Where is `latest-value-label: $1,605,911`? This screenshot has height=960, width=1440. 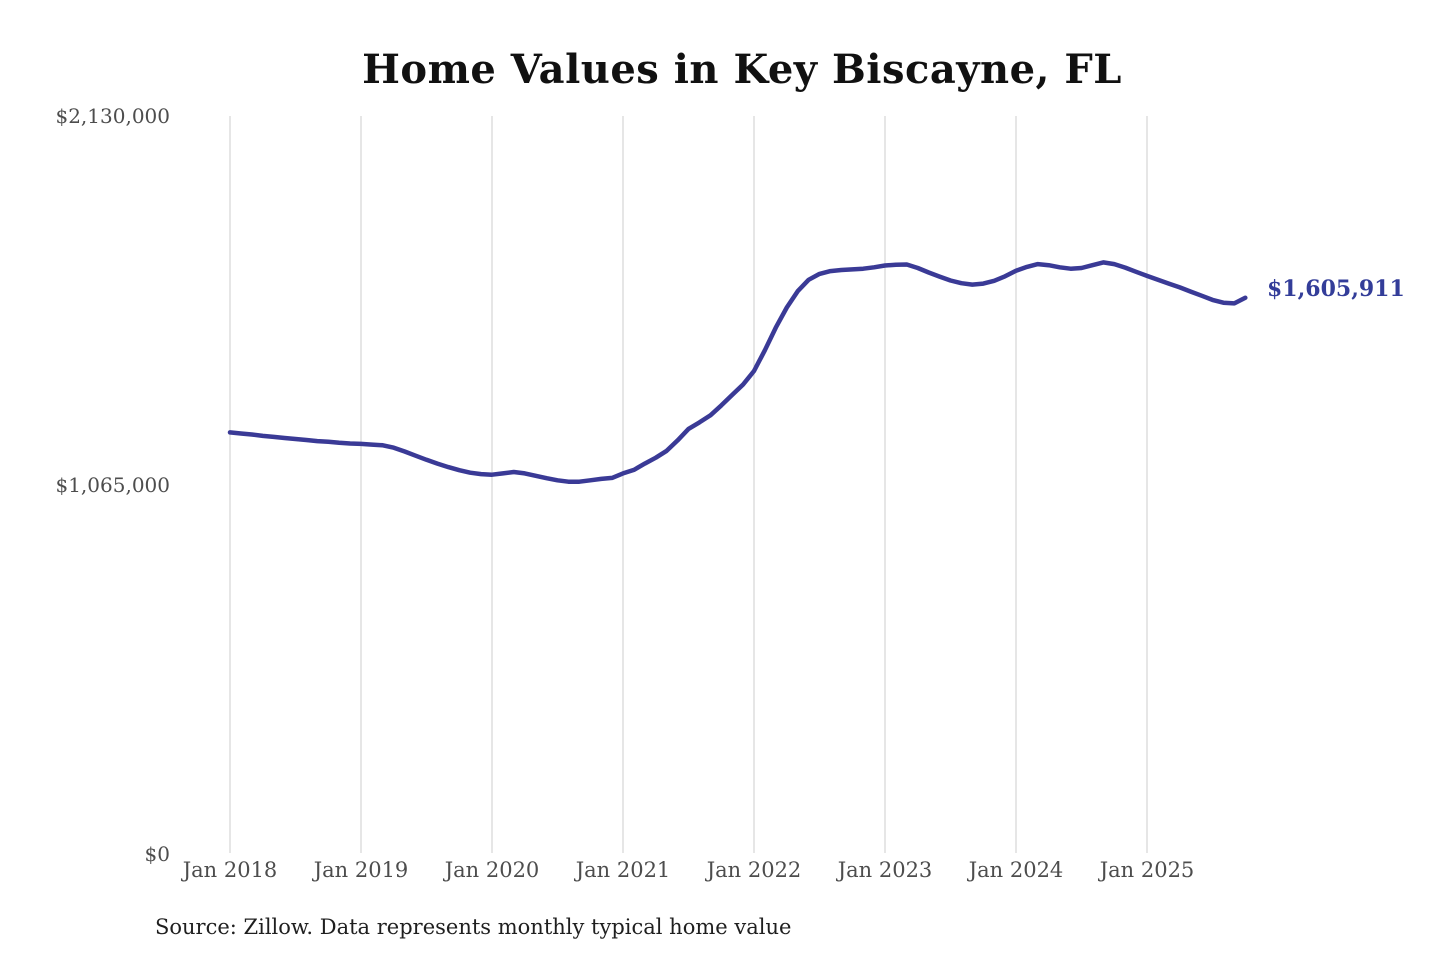
latest-value-label: $1,605,911 is located at coordinates (1336, 289).